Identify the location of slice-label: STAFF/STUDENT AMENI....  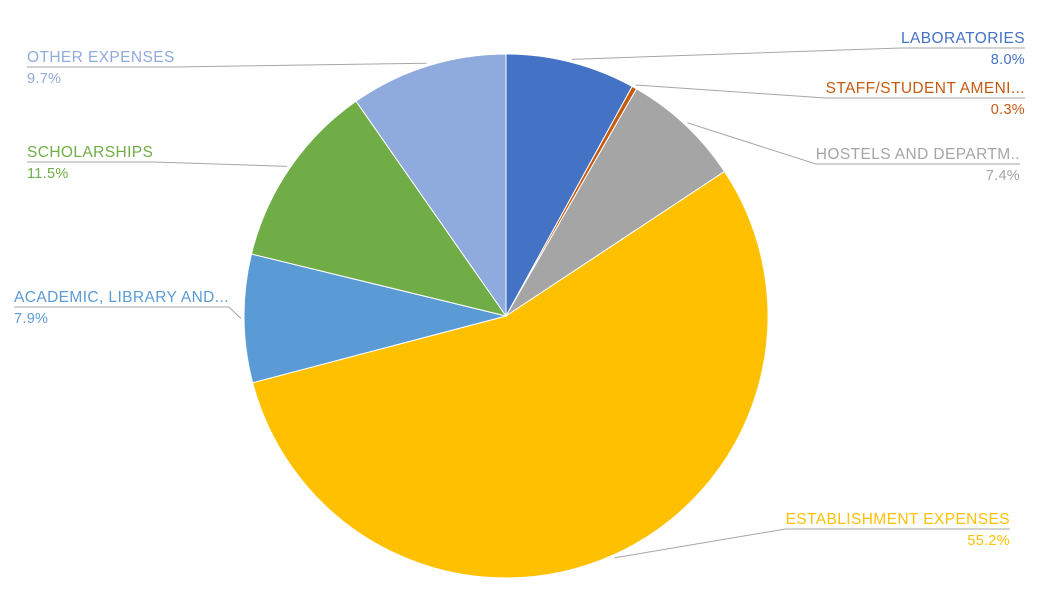
(925, 88).